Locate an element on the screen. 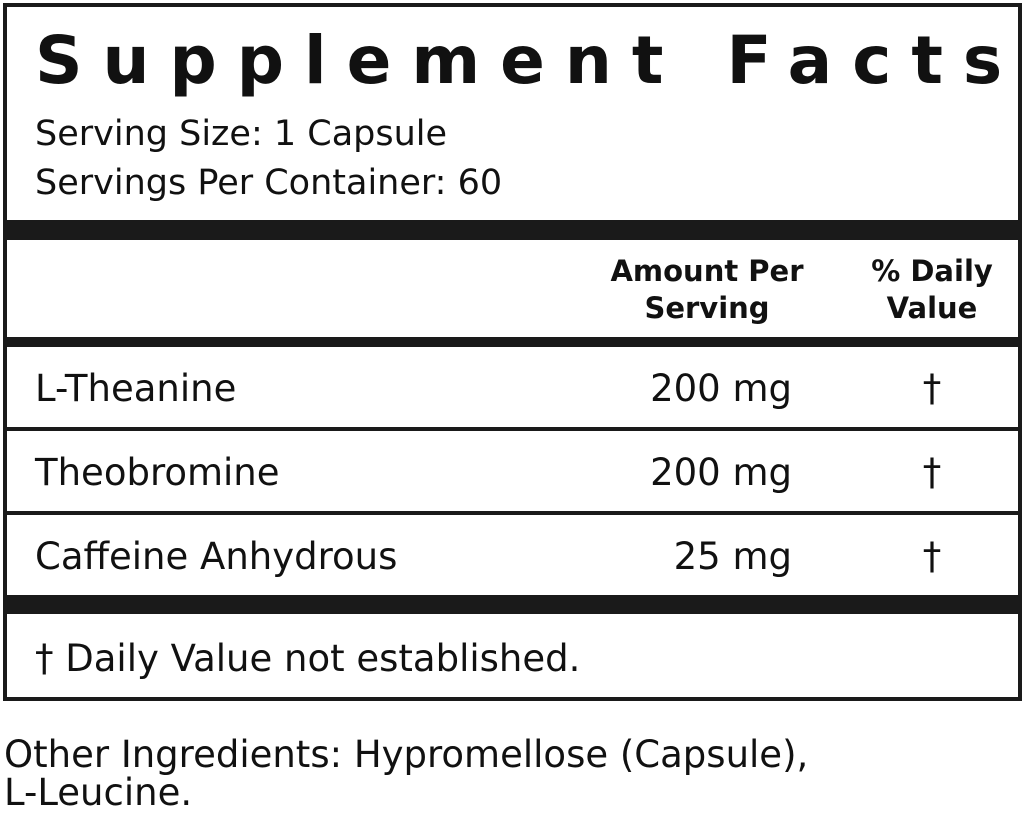  servings-per-container: Servings Per Container: 60 is located at coordinates (269, 183).